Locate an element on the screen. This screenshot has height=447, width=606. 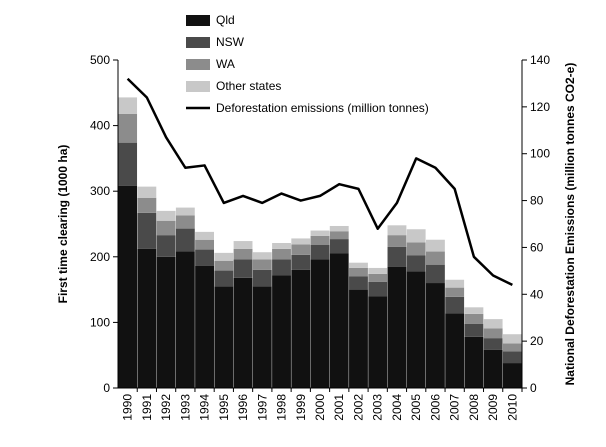
bar-other-states-2000 is located at coordinates (320, 233).